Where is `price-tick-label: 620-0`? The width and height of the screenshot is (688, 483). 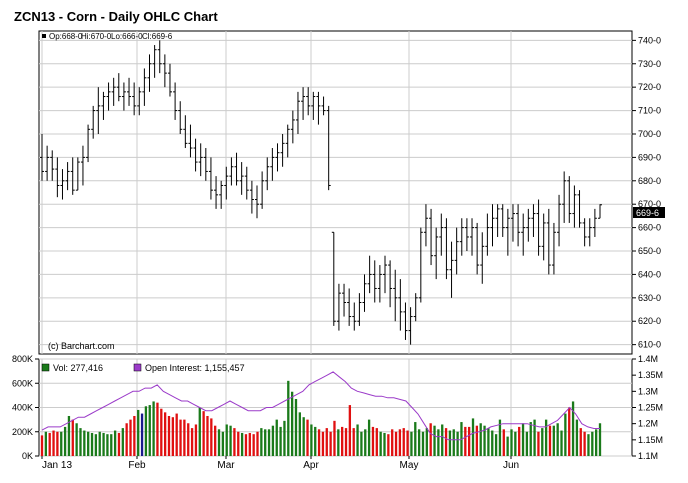 price-tick-label: 620-0 is located at coordinates (649, 321).